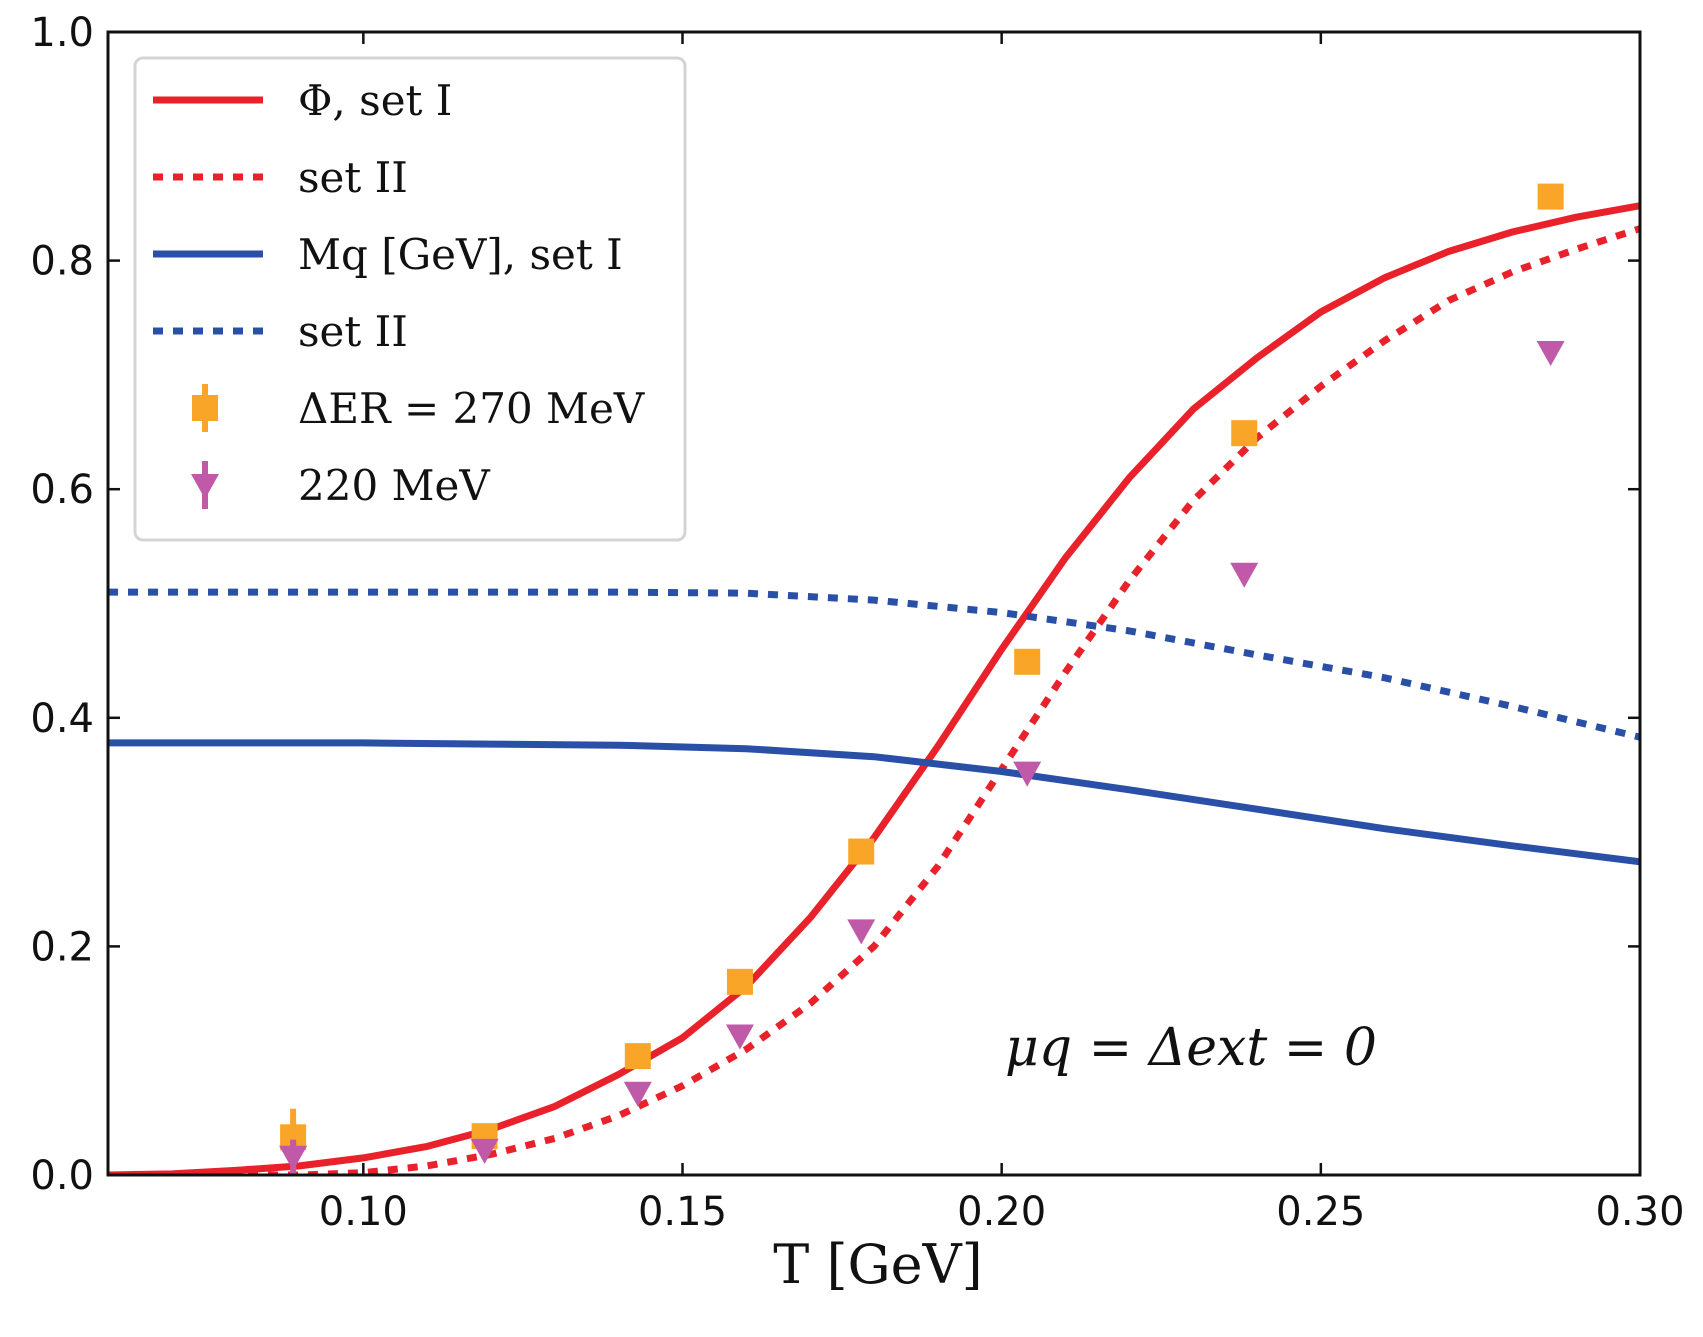 The height and width of the screenshot is (1337, 1703). I want to click on x-axis-label: T [GeV], so click(877, 1264).